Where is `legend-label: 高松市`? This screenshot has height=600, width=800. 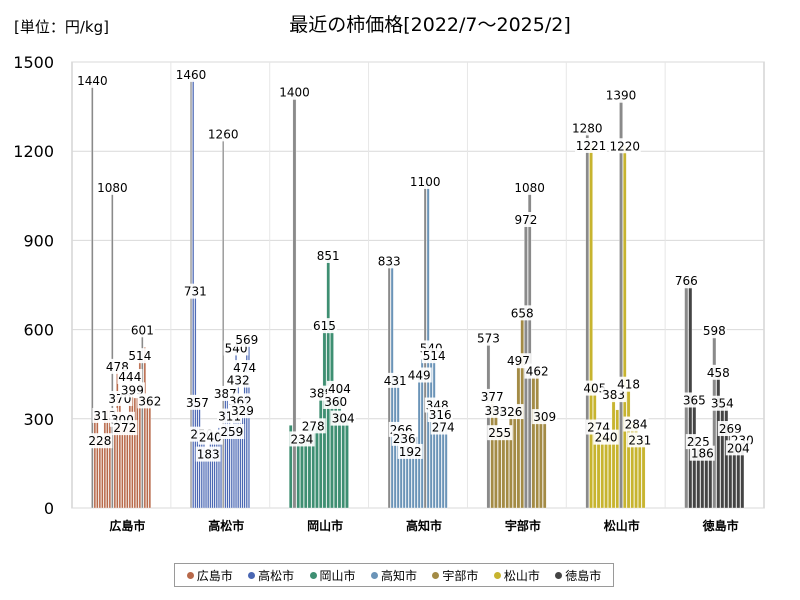
legend-label: 高松市 is located at coordinates (276, 575).